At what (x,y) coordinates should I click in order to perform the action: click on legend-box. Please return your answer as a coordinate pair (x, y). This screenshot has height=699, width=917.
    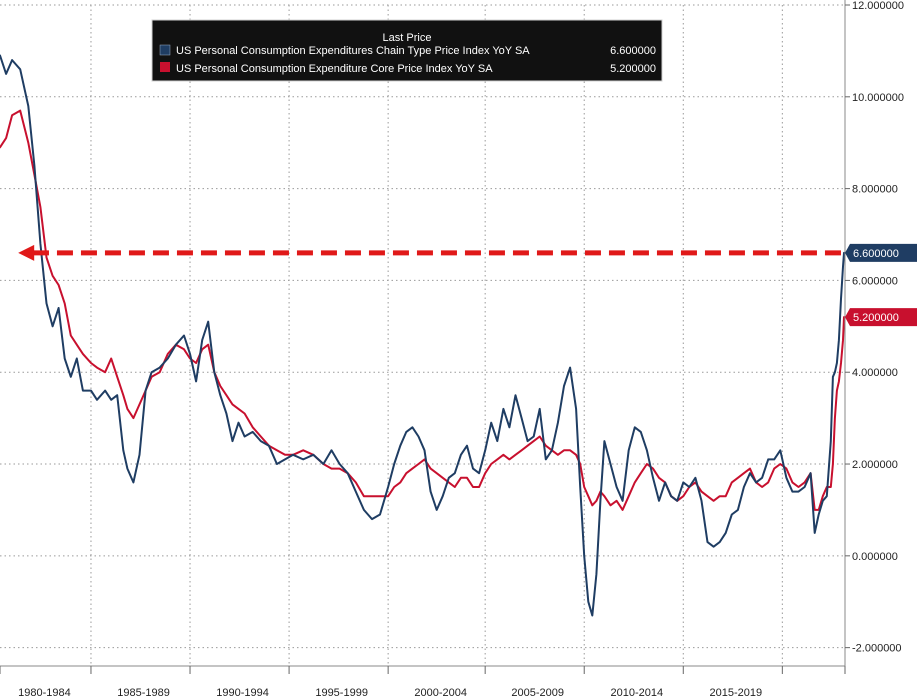
    Looking at the image, I should click on (407, 50).